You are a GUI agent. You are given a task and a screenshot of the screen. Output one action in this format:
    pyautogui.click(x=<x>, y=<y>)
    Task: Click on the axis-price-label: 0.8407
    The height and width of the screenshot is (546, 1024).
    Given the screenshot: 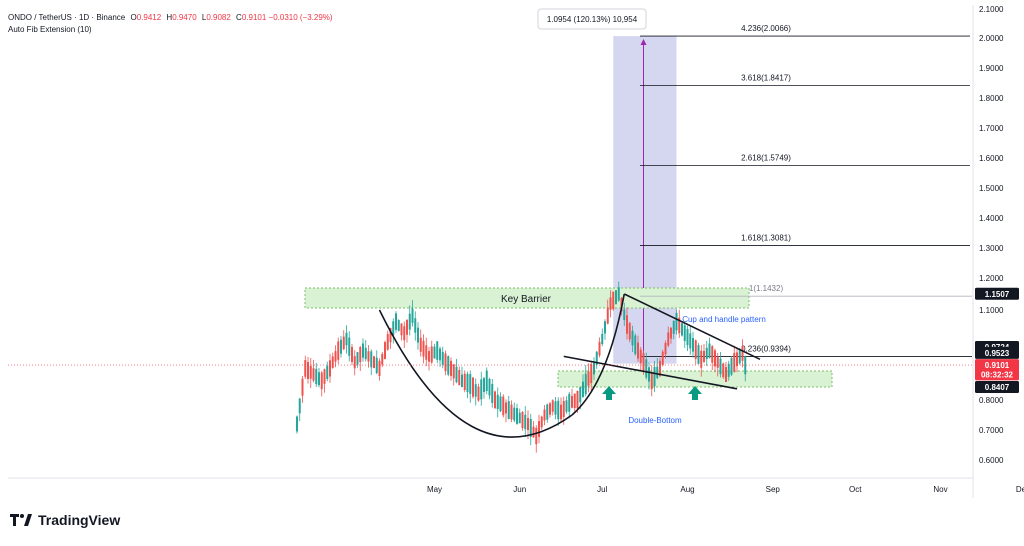 What is the action you would take?
    pyautogui.click(x=997, y=386)
    